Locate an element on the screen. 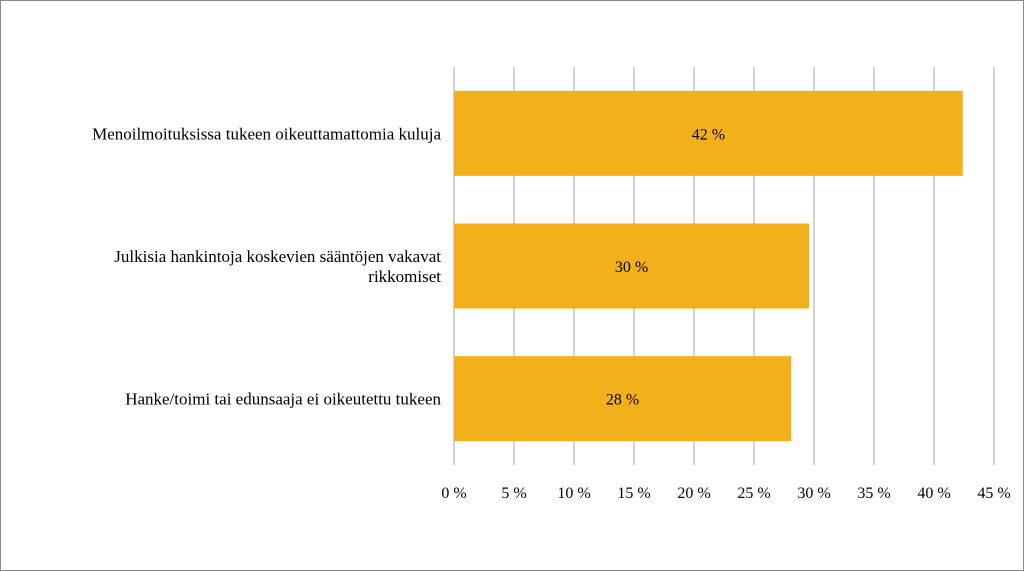  x-tick-label: 10 % is located at coordinates (573, 493).